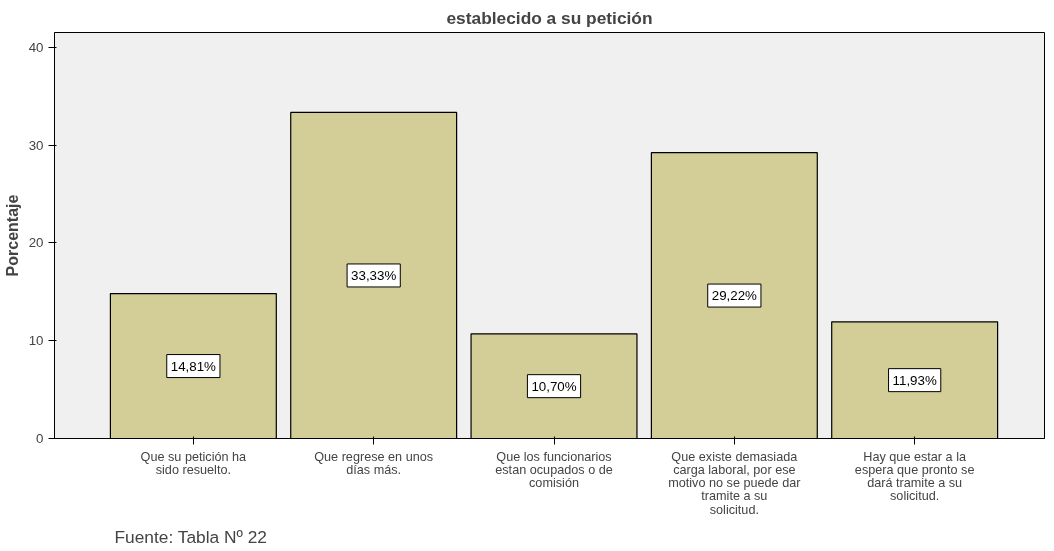  Describe the element at coordinates (36, 341) in the screenshot. I see `y-tick-label: 10` at that location.